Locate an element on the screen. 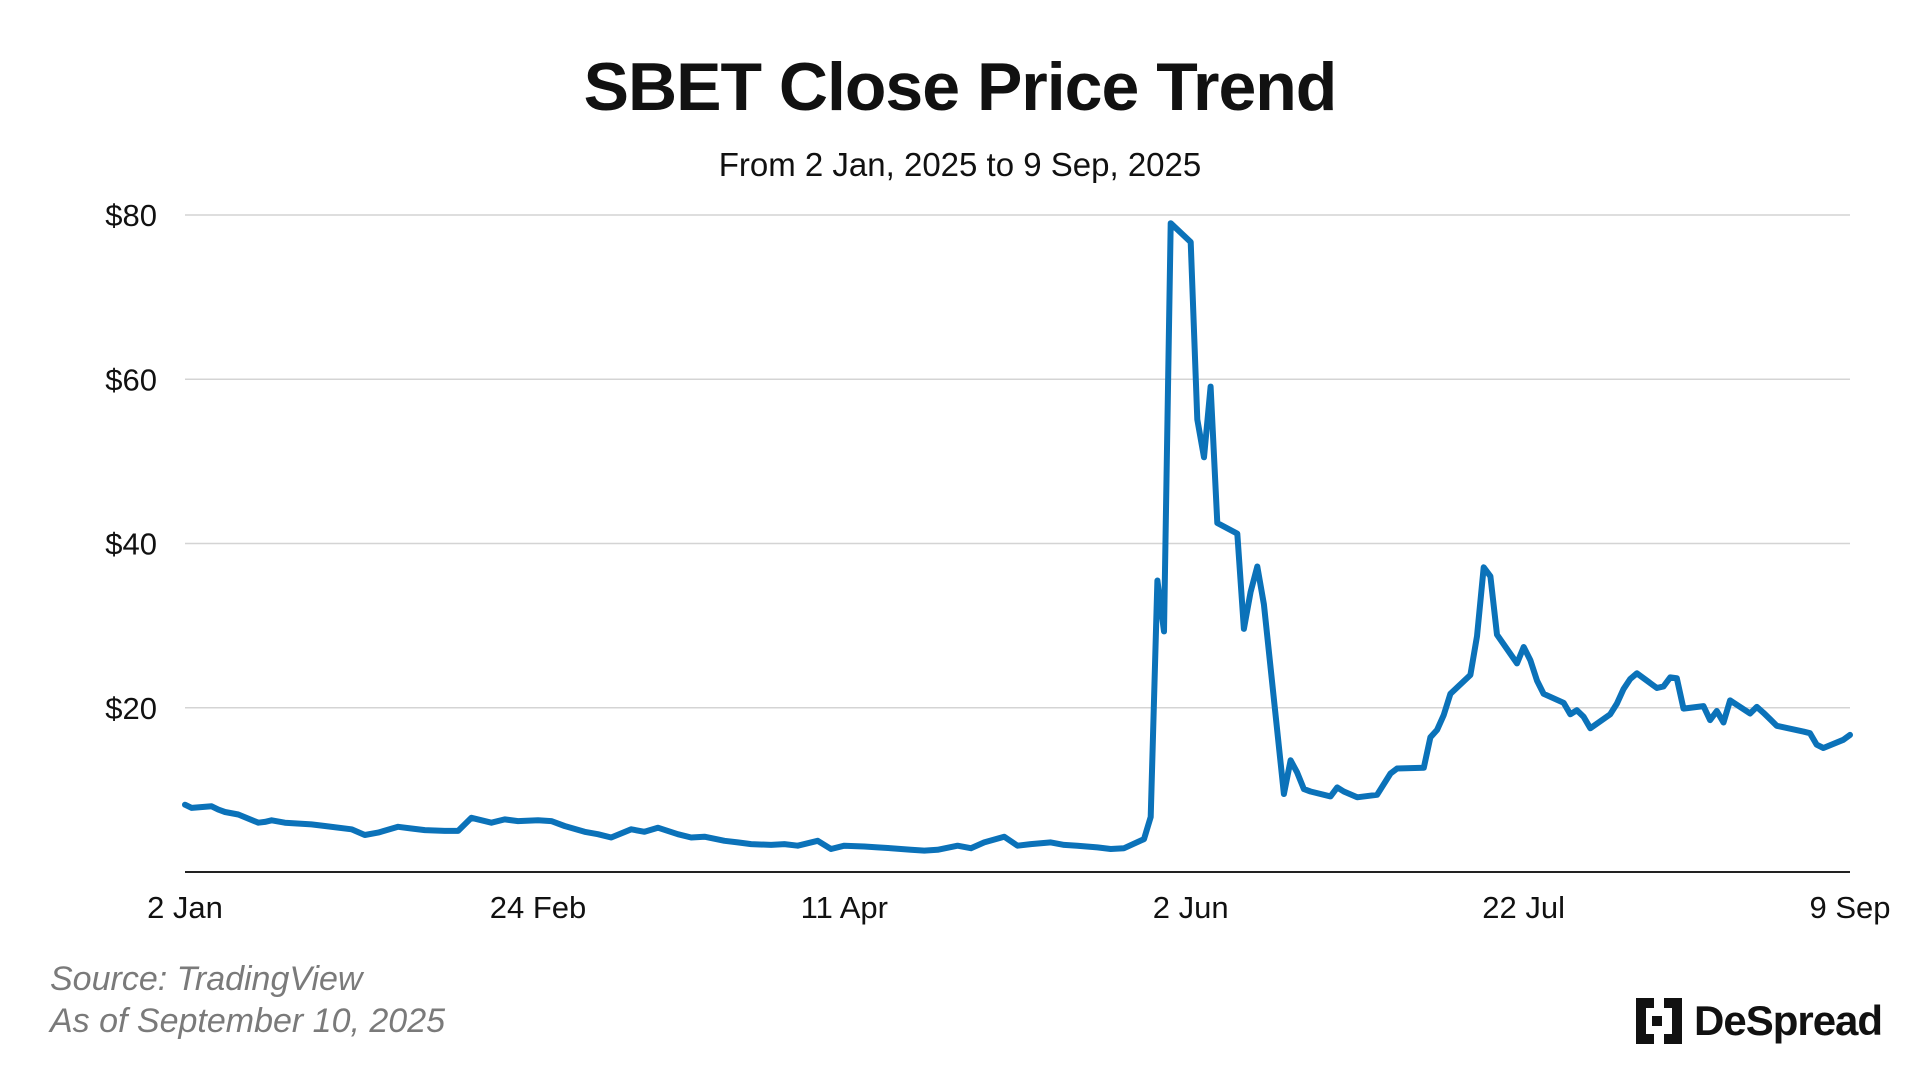 This screenshot has width=1920, height=1080. y-tick-label: $60 is located at coordinates (131, 379).